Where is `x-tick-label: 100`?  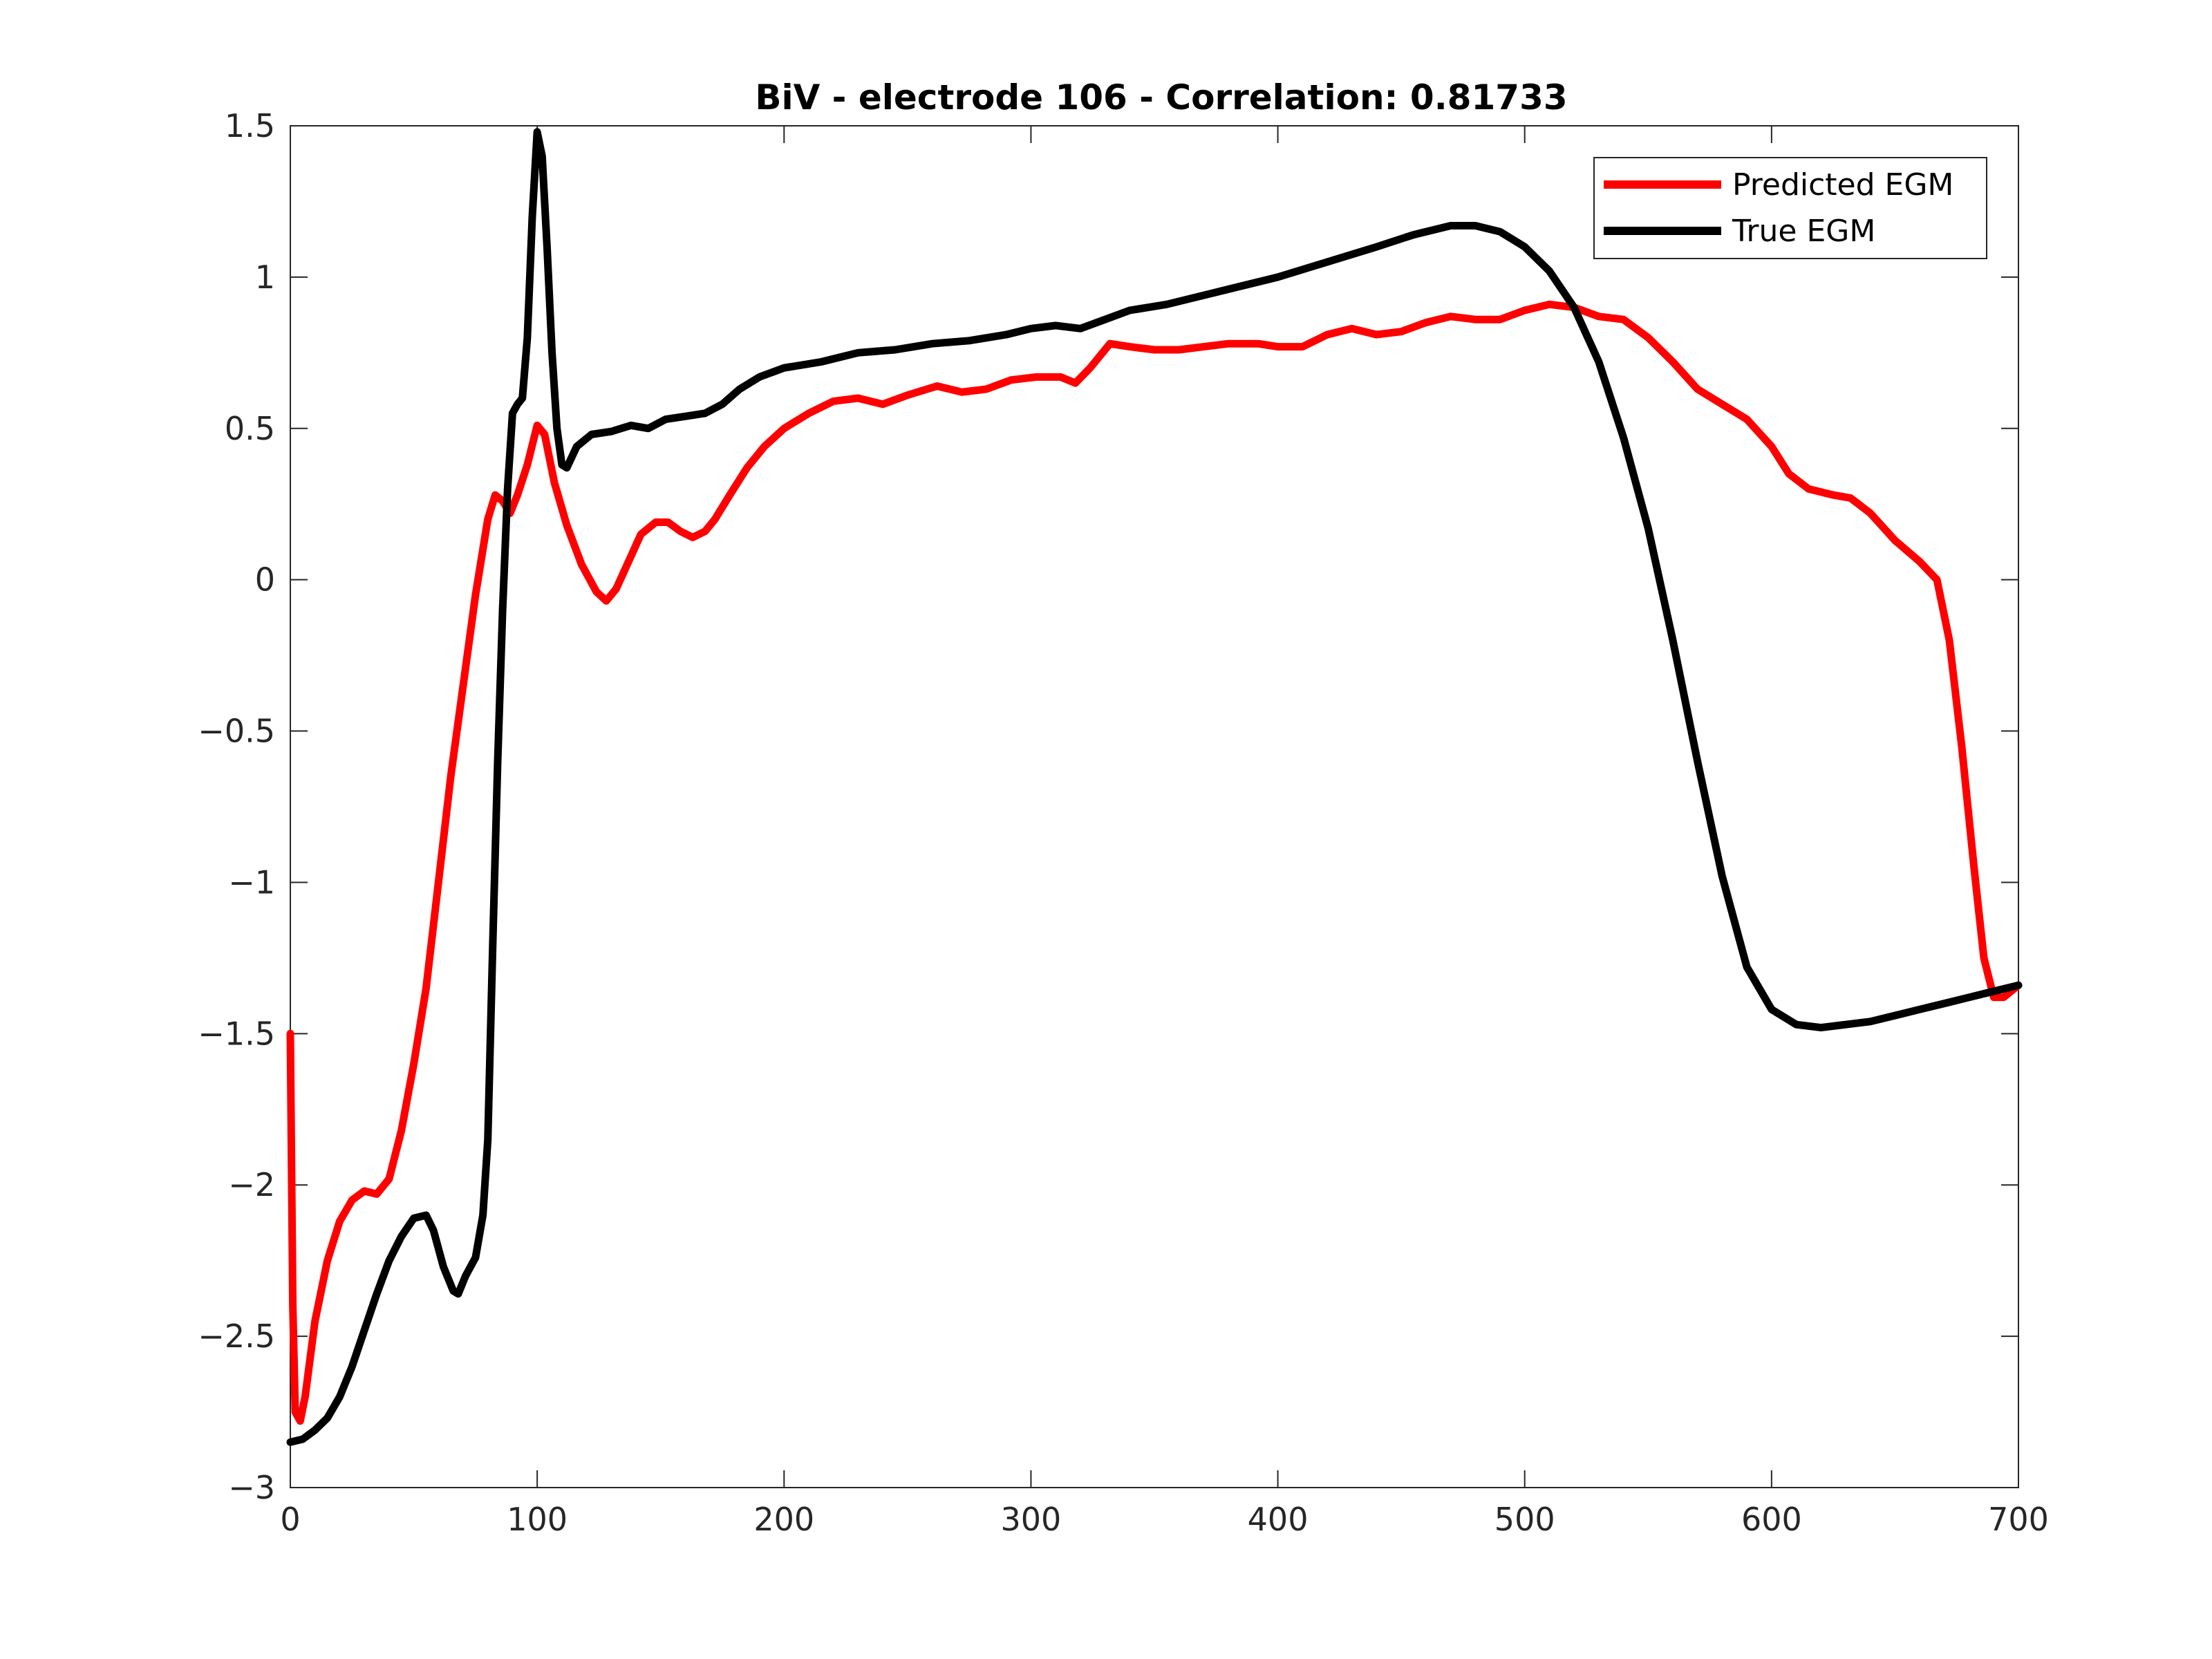 x-tick-label: 100 is located at coordinates (537, 1520).